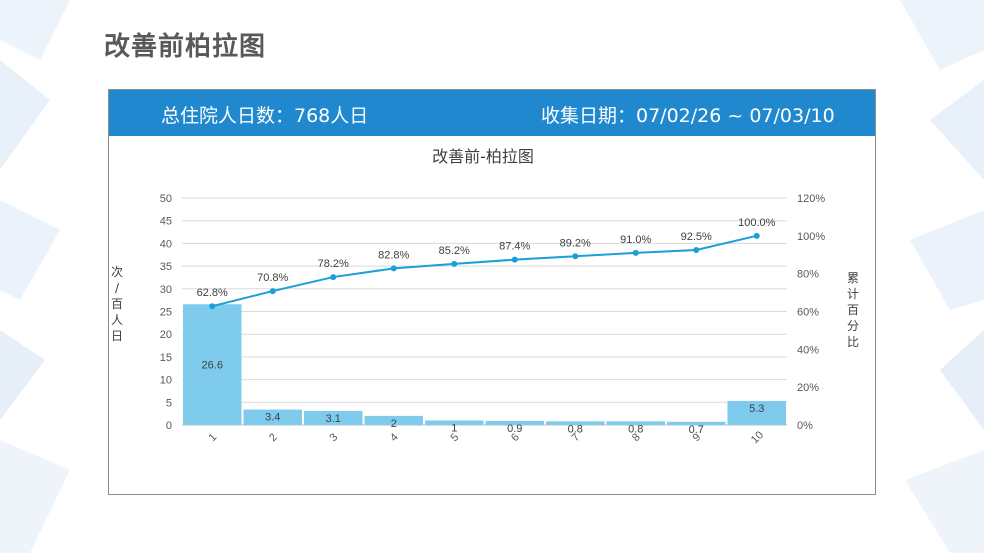 The image size is (984, 553). I want to click on bar-value-label: 3.4, so click(272, 418).